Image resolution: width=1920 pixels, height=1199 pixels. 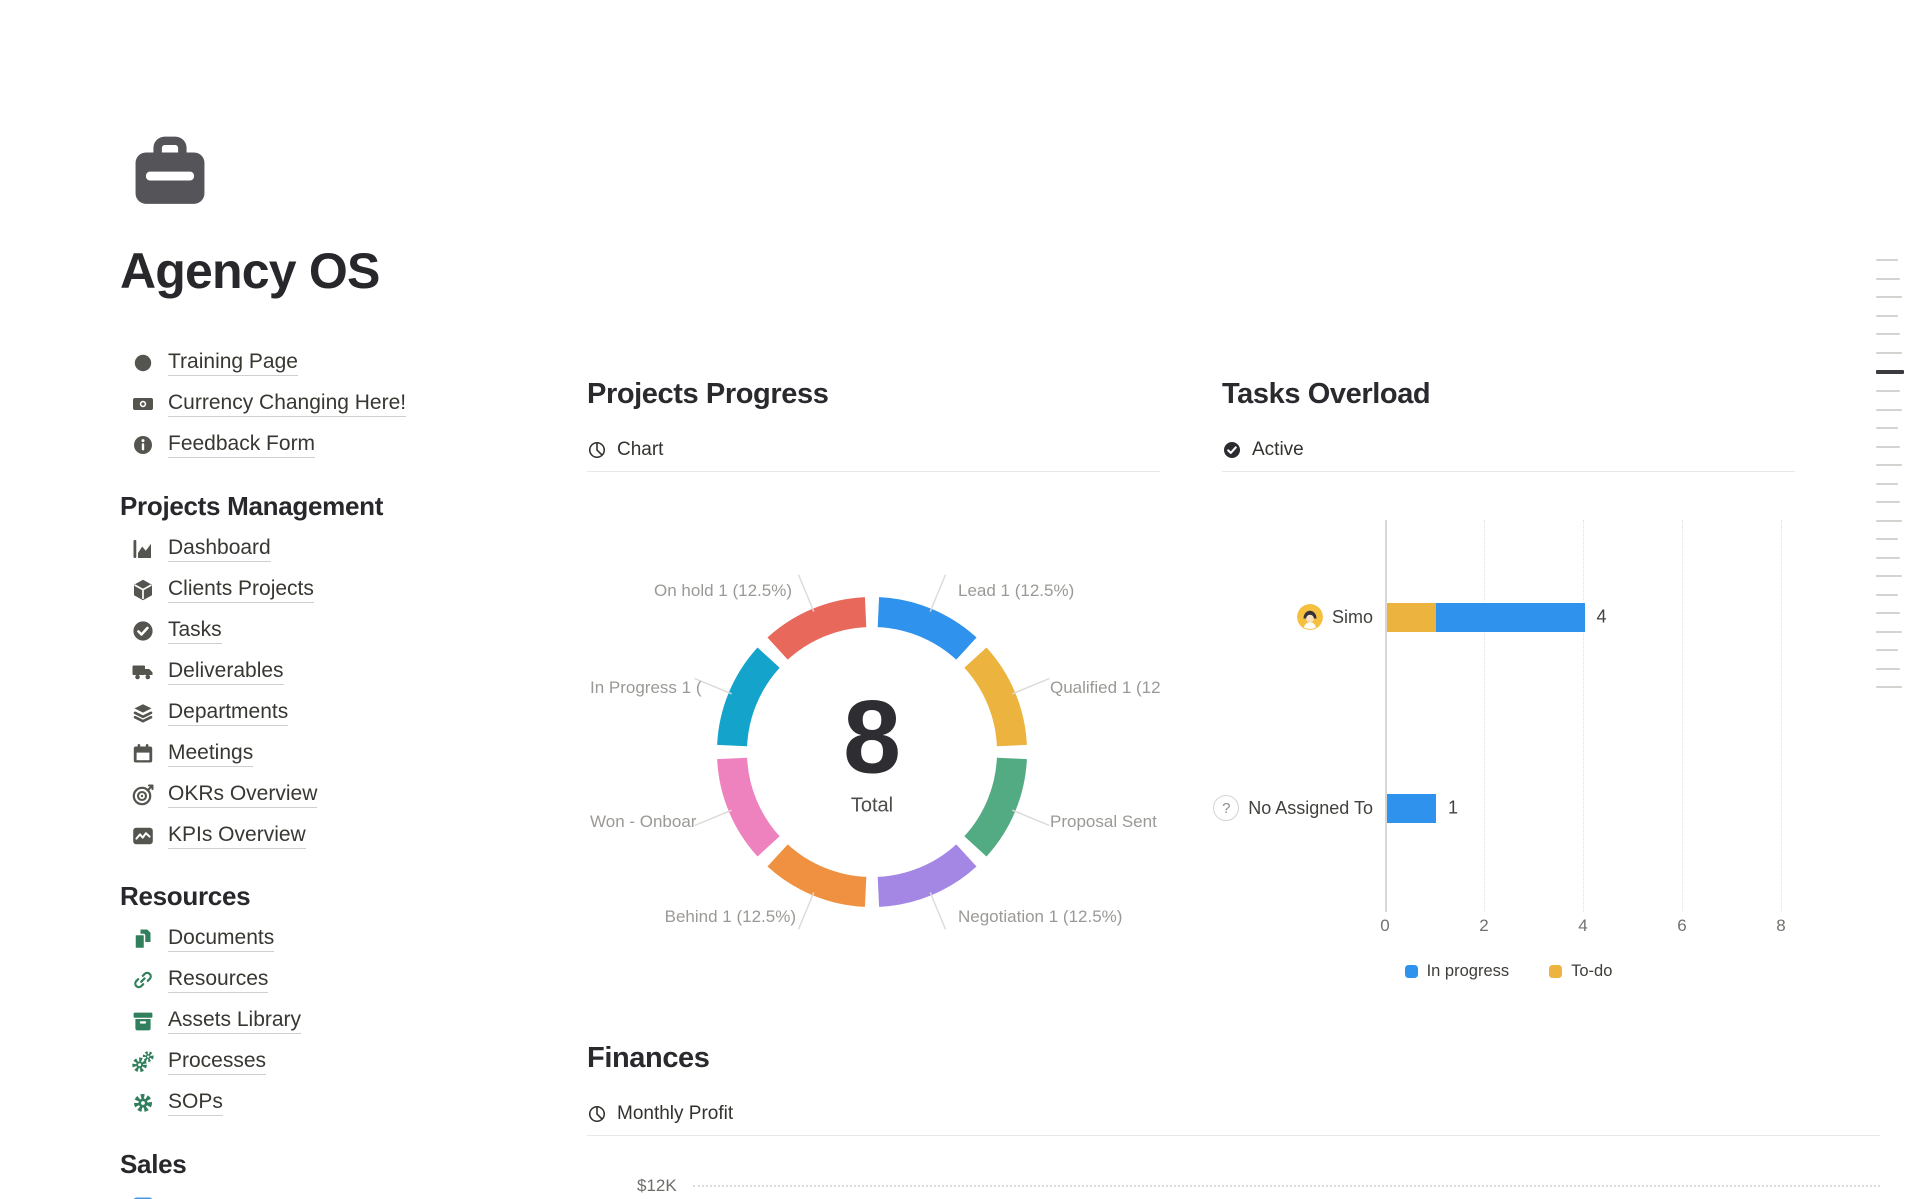 What do you see at coordinates (310, 1020) in the screenshot?
I see `sidebar-item-assets-library: Assets Library` at bounding box center [310, 1020].